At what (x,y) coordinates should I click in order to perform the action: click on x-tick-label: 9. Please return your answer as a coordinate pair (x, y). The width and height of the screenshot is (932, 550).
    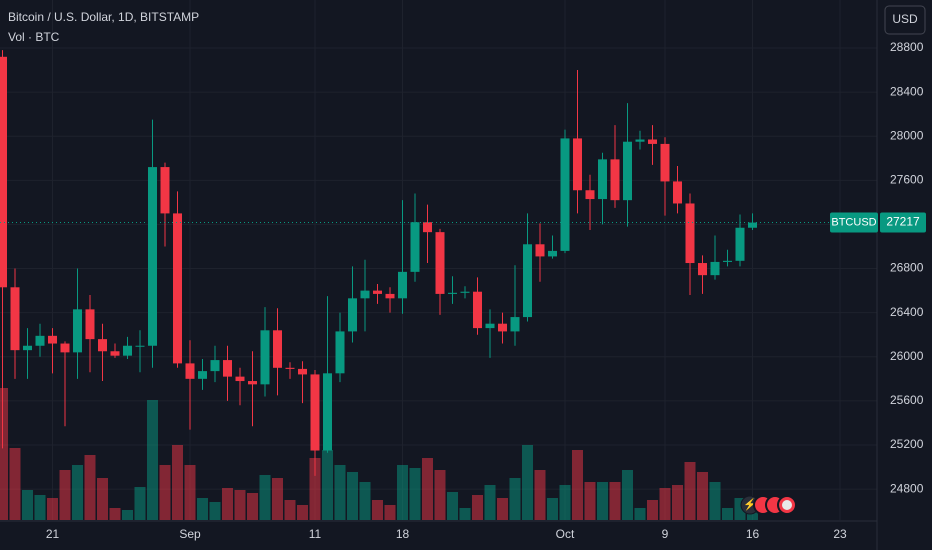
    Looking at the image, I should click on (665, 534).